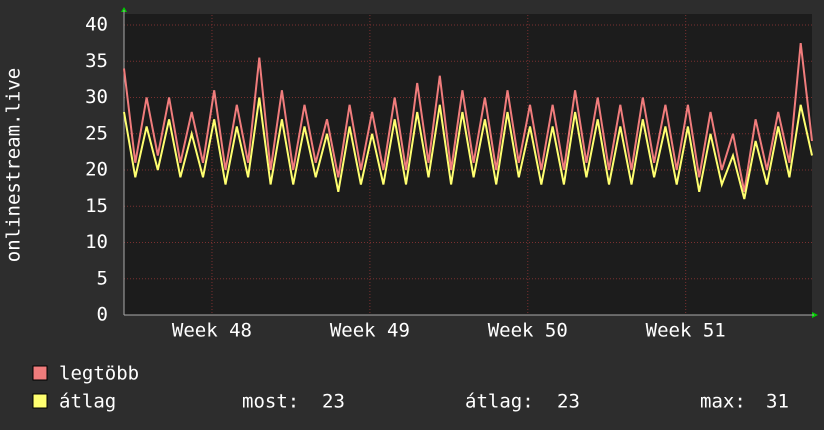 Image resolution: width=824 pixels, height=430 pixels. I want to click on x-tick-label: Week 50, so click(528, 331).